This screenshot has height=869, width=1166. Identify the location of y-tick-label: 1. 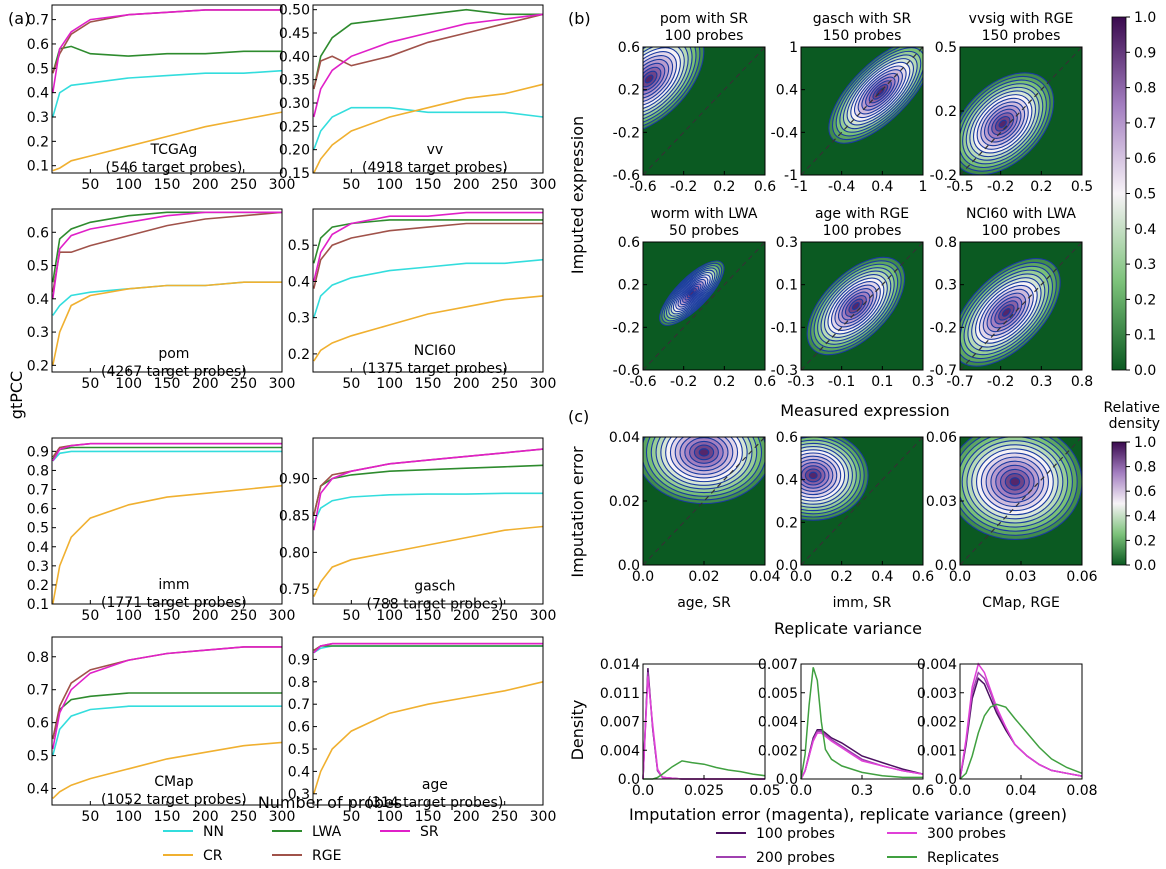
(793, 48).